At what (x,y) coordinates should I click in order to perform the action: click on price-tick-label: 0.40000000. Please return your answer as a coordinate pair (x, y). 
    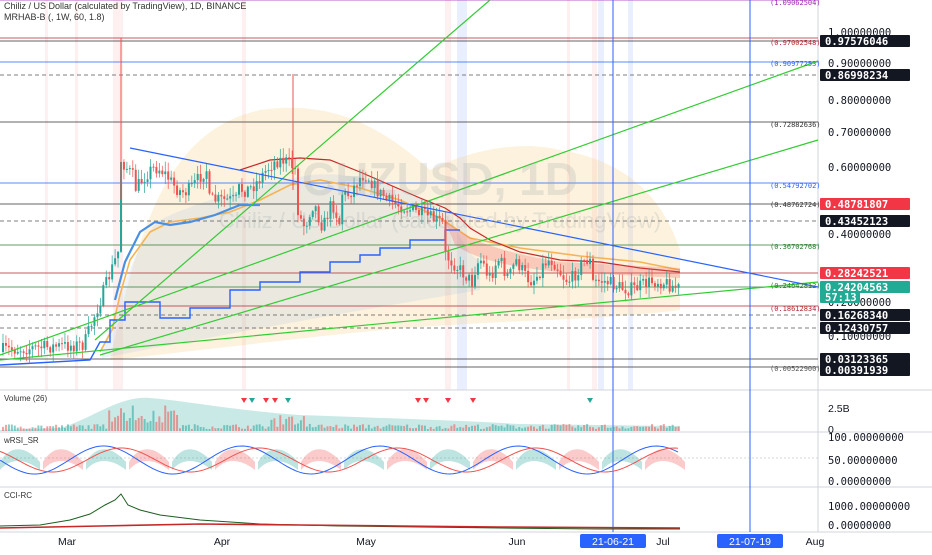
    Looking at the image, I should click on (859, 235).